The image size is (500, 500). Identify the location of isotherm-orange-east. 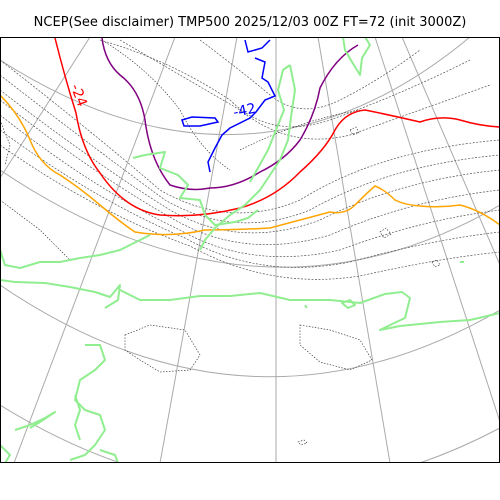
(414, 205).